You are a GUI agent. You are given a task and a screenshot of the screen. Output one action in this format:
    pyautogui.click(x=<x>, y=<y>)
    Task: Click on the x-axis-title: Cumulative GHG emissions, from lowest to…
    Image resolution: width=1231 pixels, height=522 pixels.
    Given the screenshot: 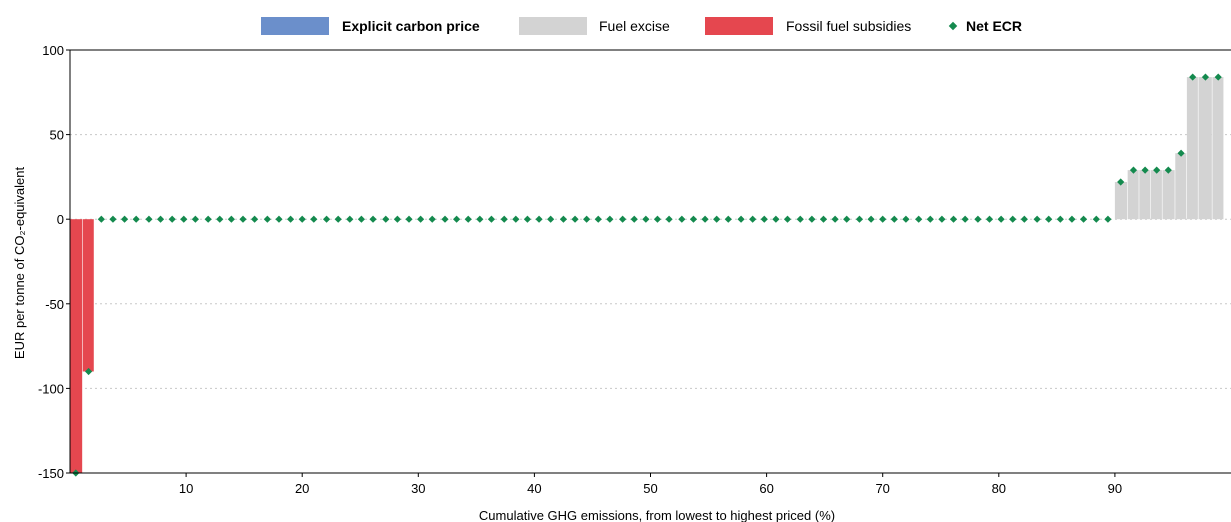 What is the action you would take?
    pyautogui.click(x=657, y=515)
    